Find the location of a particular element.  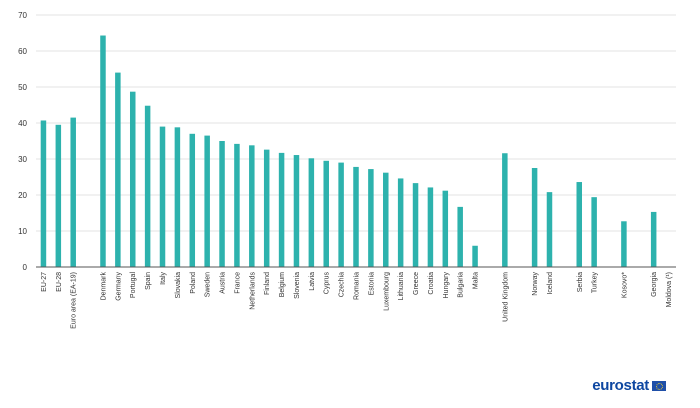

x-tick-label: Portugal is located at coordinates (133, 285).